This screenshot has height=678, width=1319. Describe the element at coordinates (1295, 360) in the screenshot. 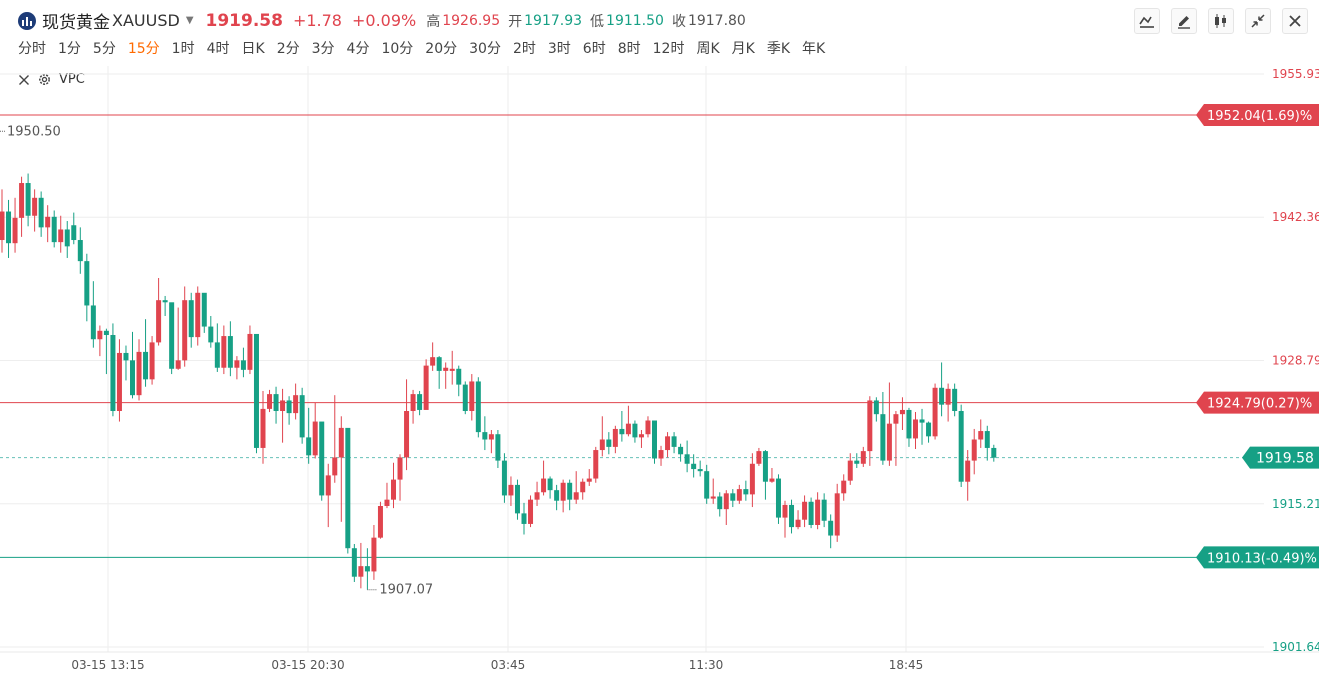

I see `y-tick-label: 1928.79` at that location.